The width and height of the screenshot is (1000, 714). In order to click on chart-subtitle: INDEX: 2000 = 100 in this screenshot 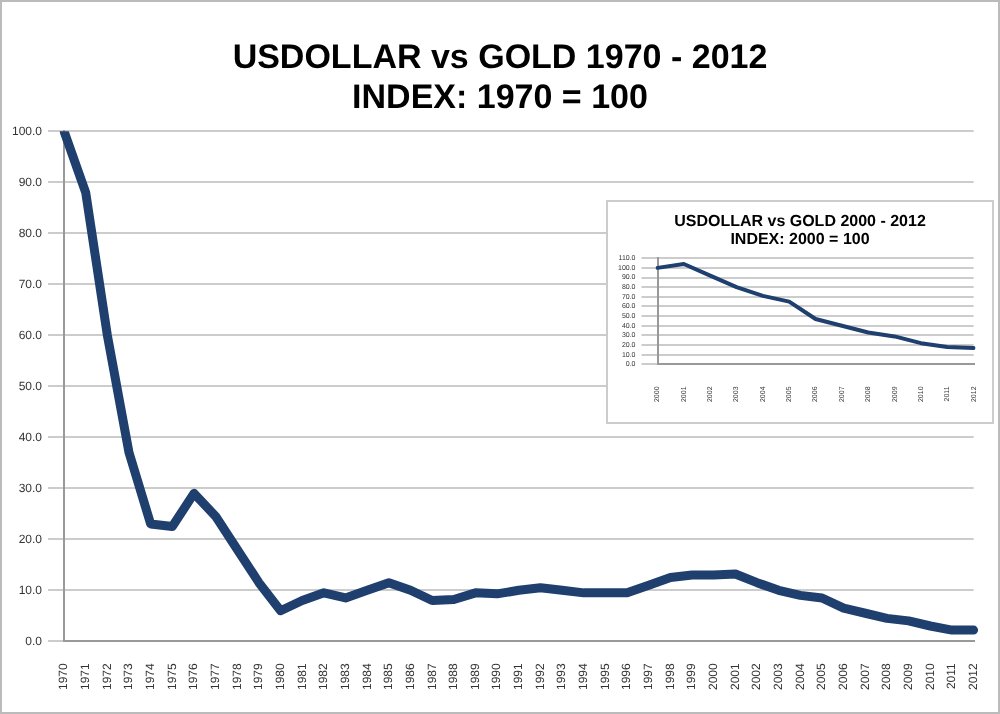, I will do `click(800, 239)`.